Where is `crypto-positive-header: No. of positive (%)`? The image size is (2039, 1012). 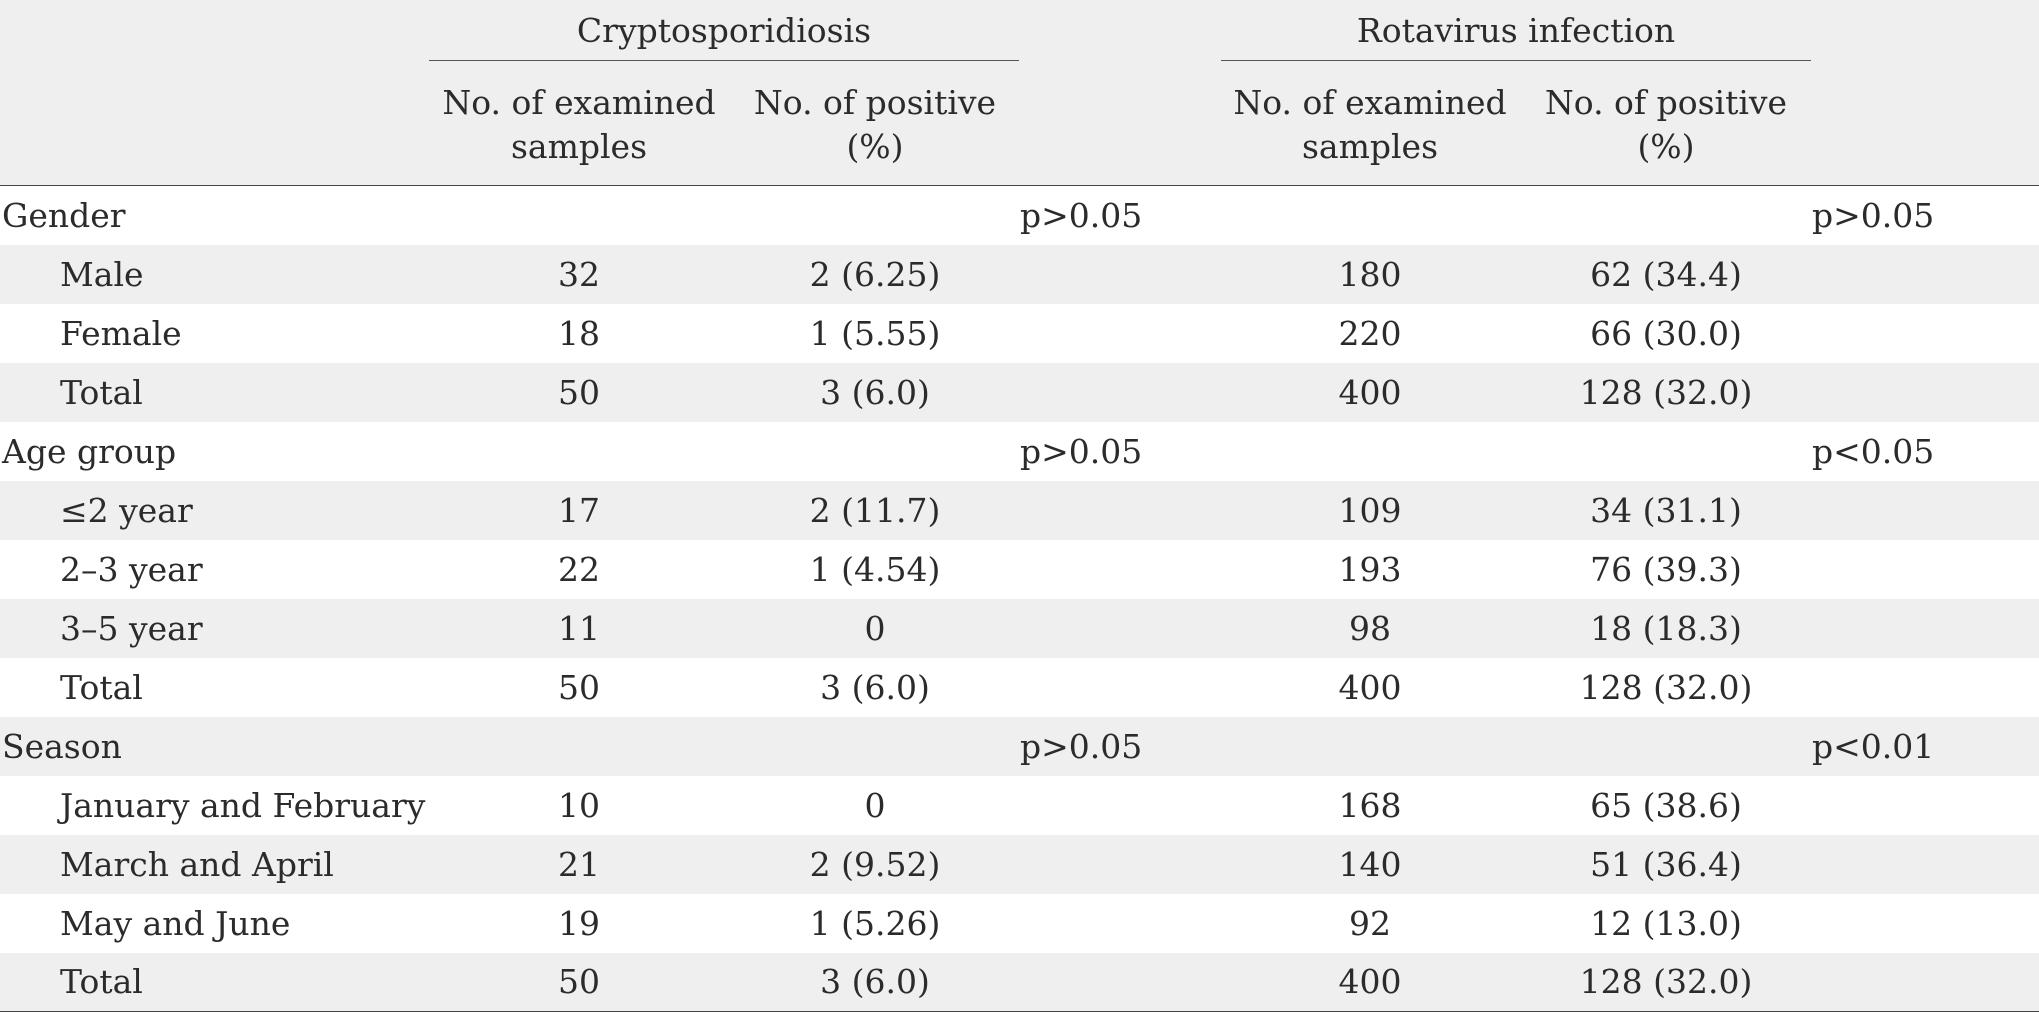 crypto-positive-header: No. of positive (%) is located at coordinates (875, 125).